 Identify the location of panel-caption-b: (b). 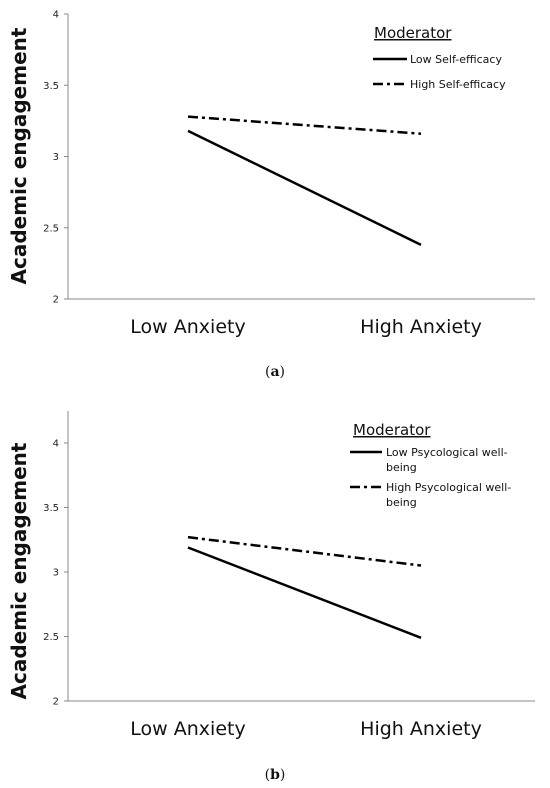
(275, 775).